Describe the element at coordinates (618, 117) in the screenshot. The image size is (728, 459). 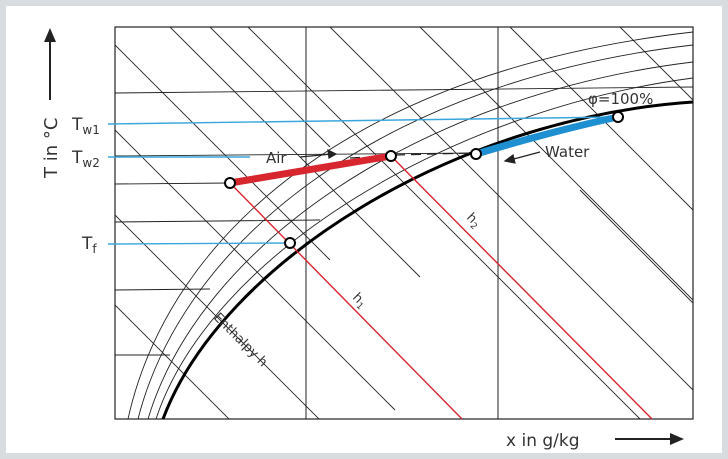
I see `point-water-end` at that location.